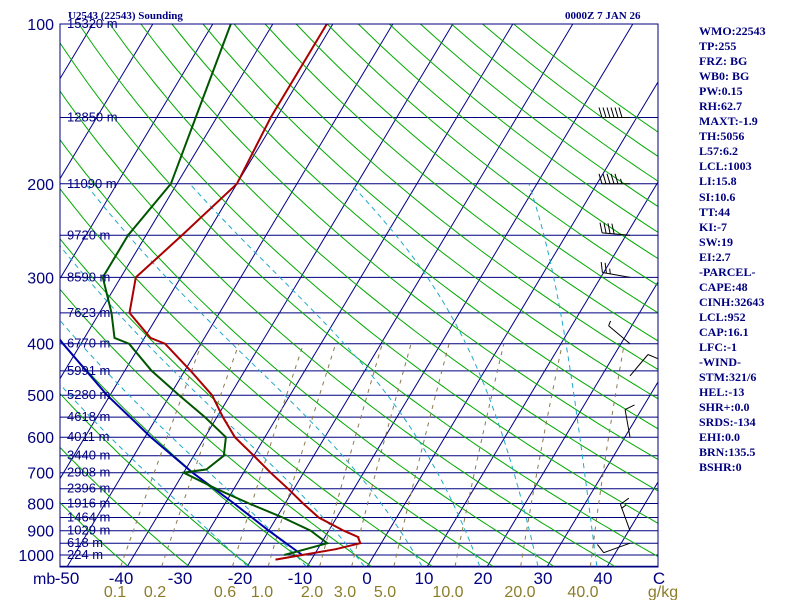 This screenshot has width=800, height=600. I want to click on stat-line: BRN:135.5, so click(727, 452).